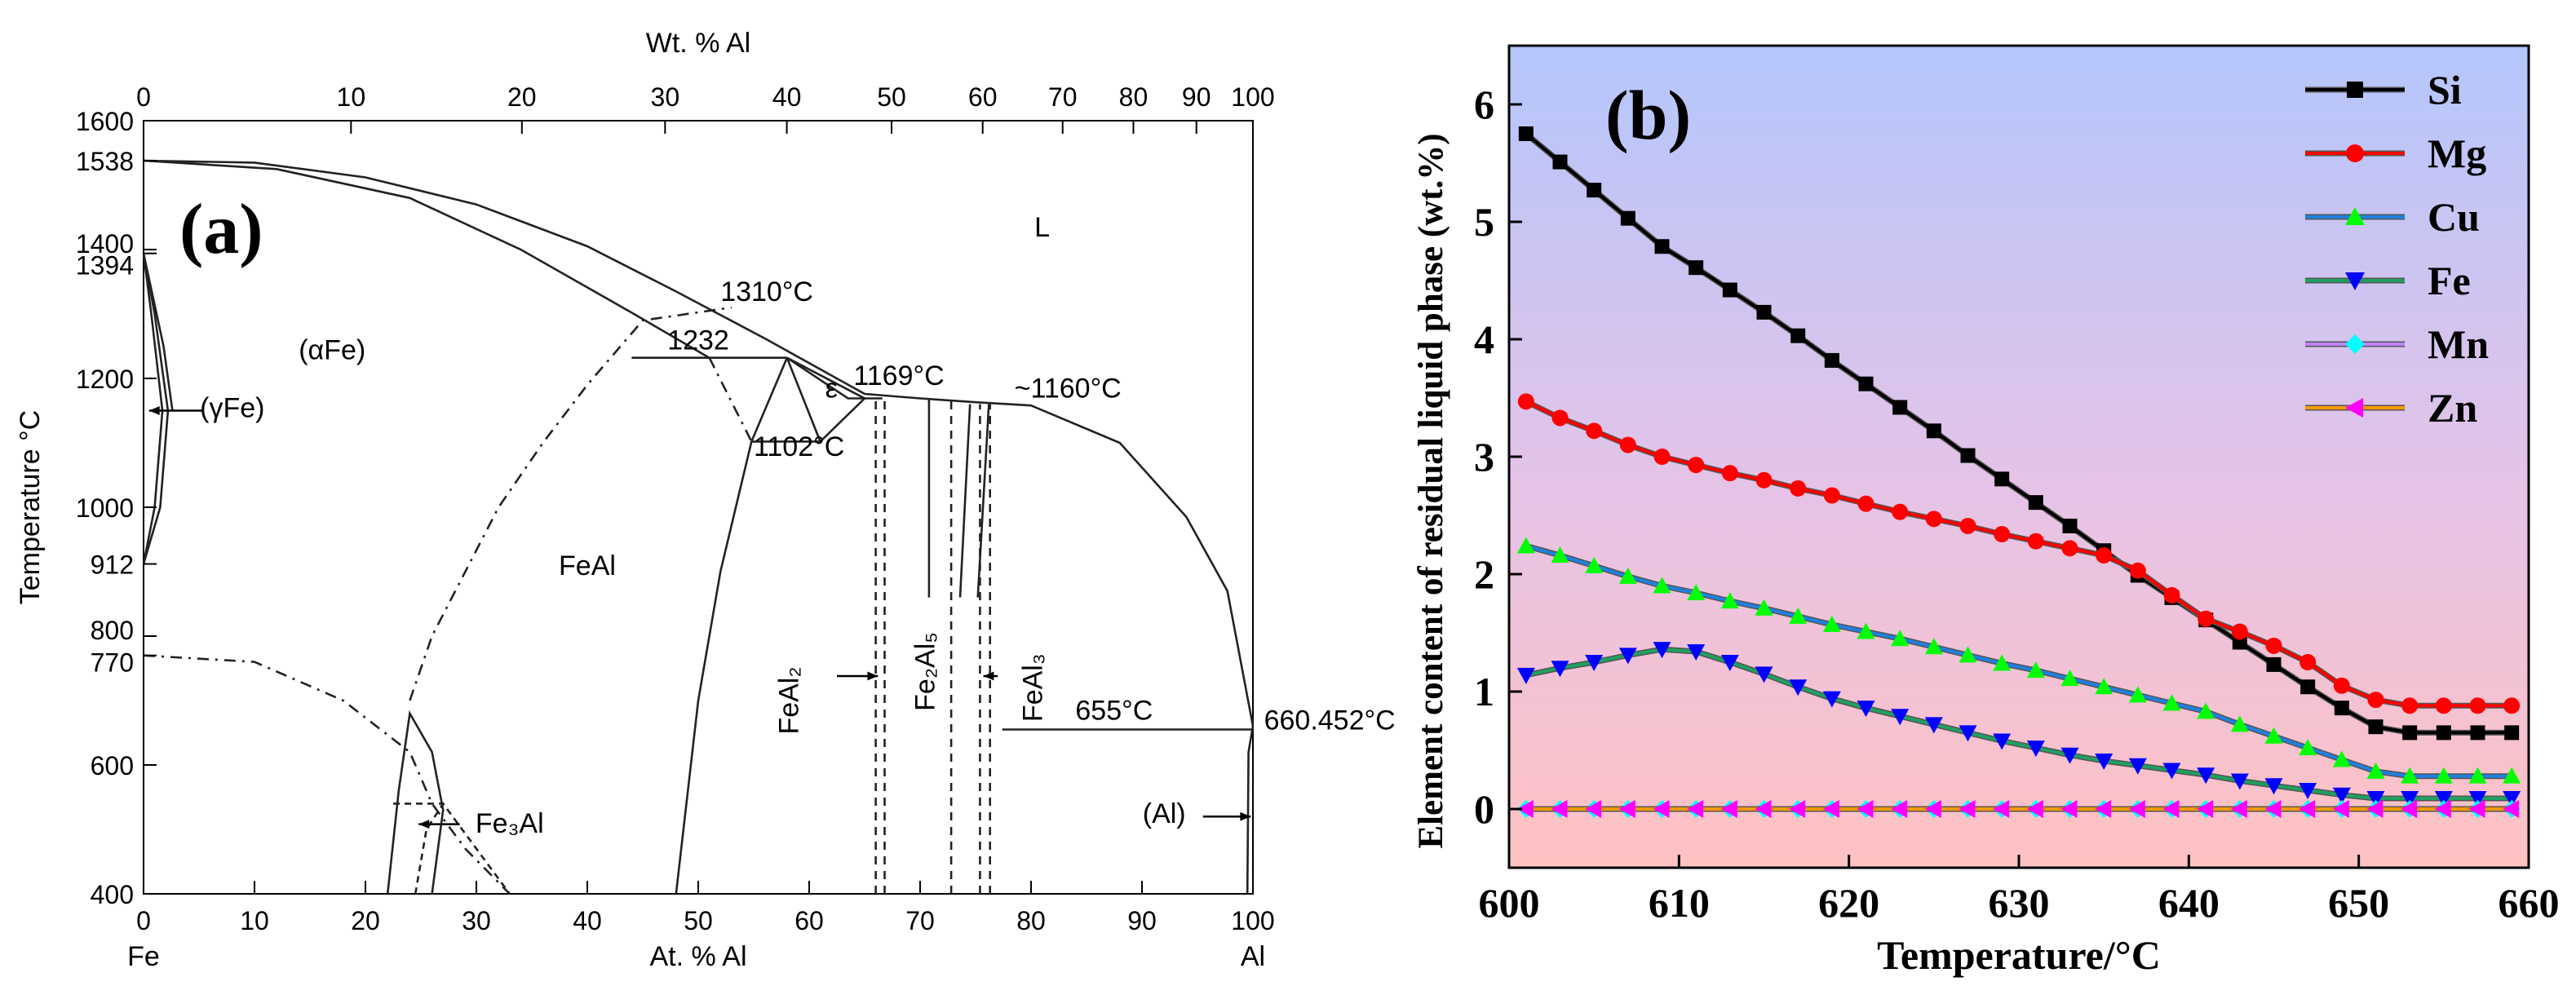 The width and height of the screenshot is (2576, 1008). I want to click on panel-b-x-axis-label: Temperature/°C, so click(2019, 955).